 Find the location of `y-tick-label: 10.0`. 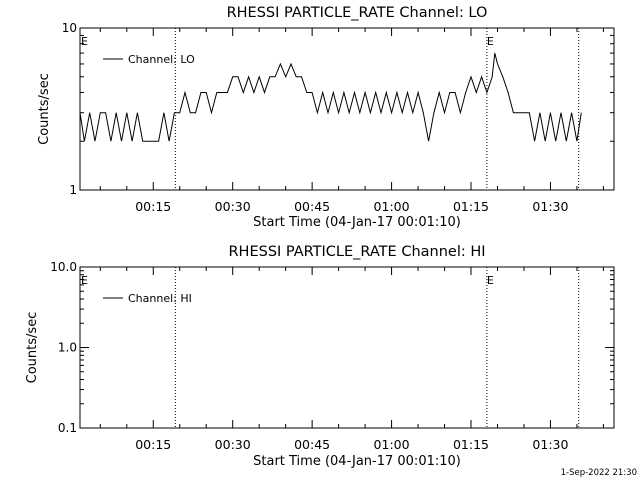

y-tick-label: 10.0 is located at coordinates (63, 267).